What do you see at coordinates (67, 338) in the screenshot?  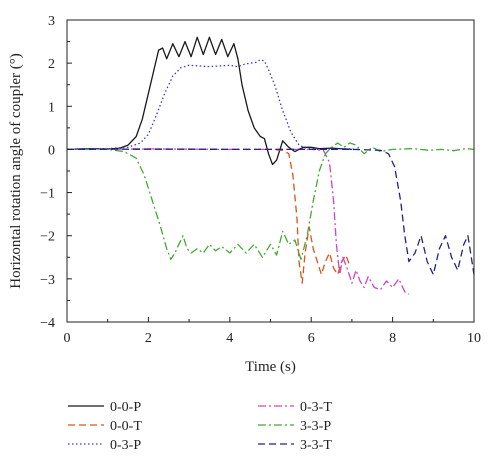 I see `x-tick-label: 0` at bounding box center [67, 338].